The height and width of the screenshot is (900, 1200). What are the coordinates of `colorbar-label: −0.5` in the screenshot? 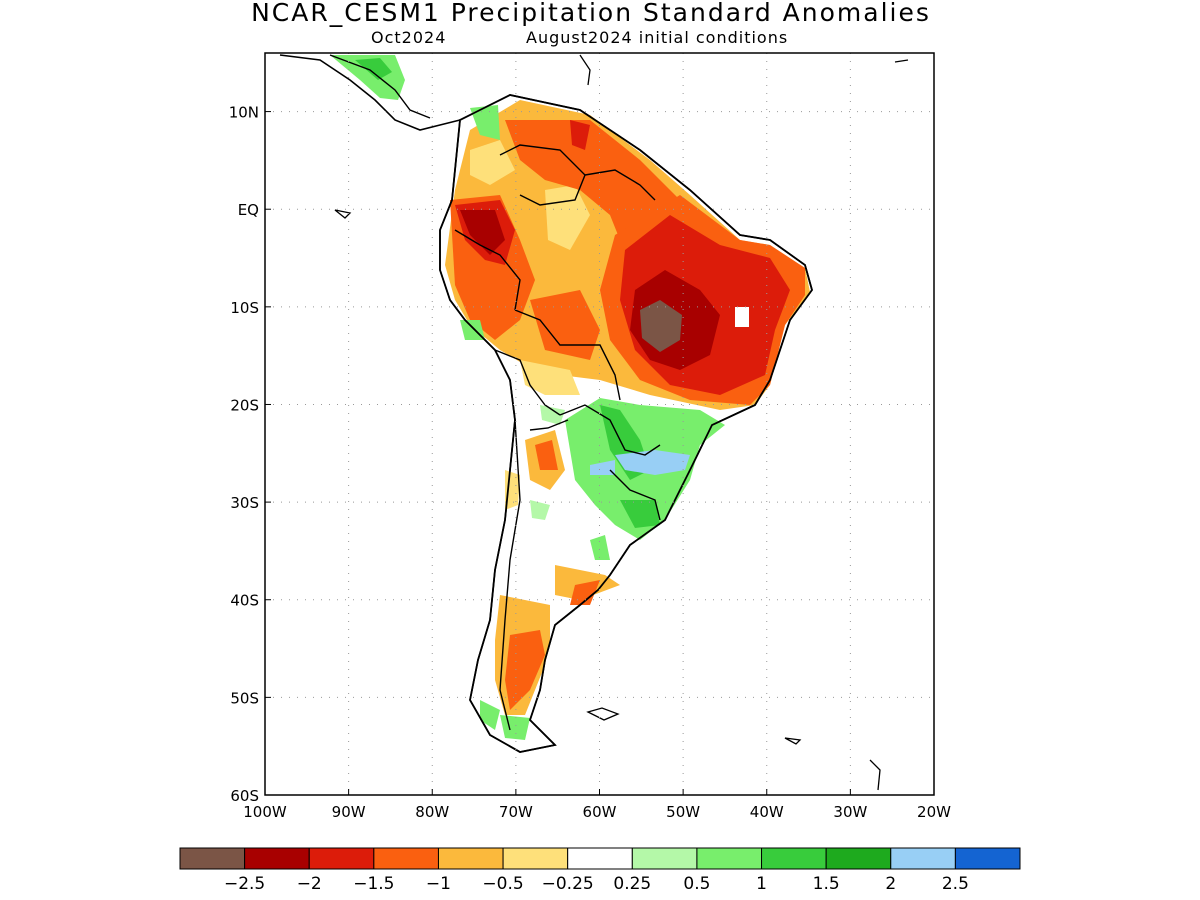 It's located at (502, 884).